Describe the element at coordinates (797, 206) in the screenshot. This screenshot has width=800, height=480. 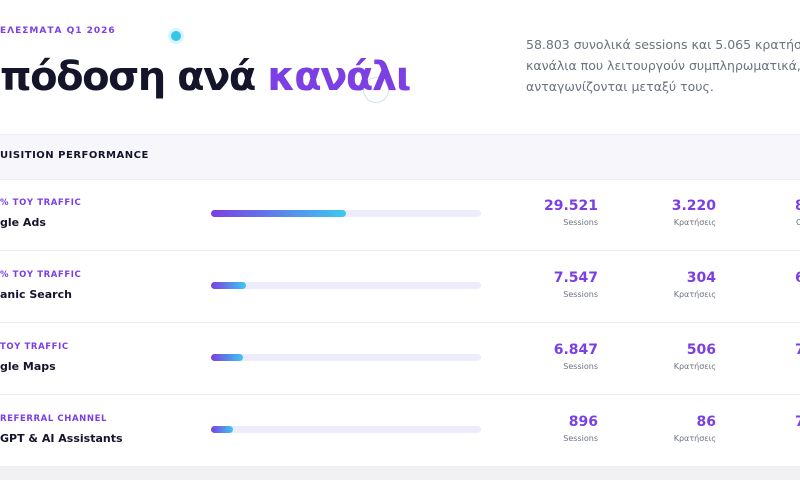
I see `third-value: 8` at that location.